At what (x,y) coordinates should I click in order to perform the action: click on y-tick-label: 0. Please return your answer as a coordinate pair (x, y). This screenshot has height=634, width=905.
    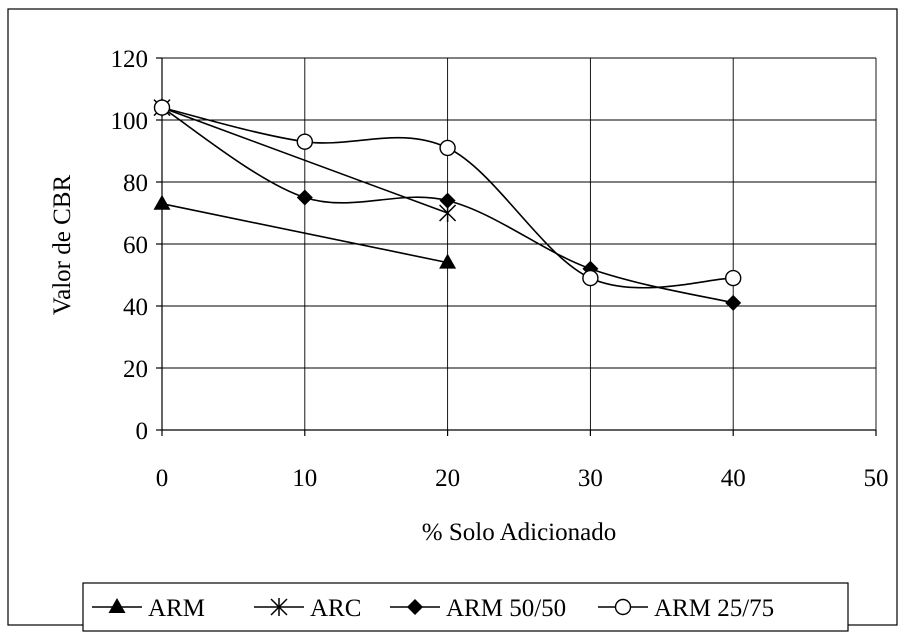
    Looking at the image, I should click on (142, 431).